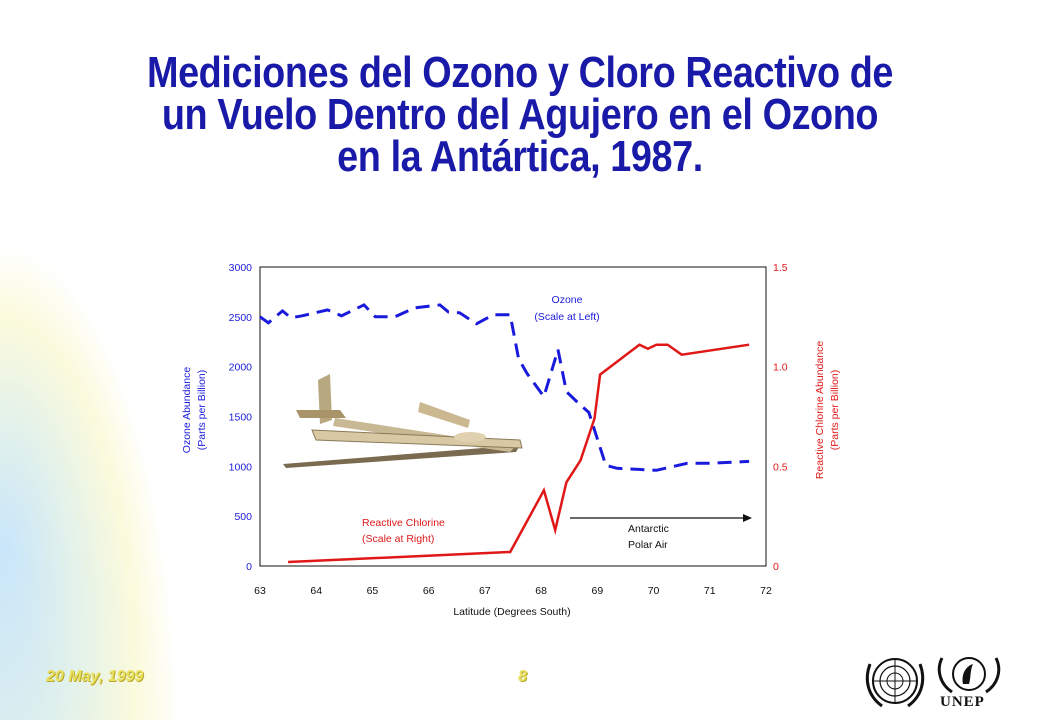 This screenshot has width=1040, height=720. What do you see at coordinates (895, 683) in the screenshot?
I see `un-emblem-icon` at bounding box center [895, 683].